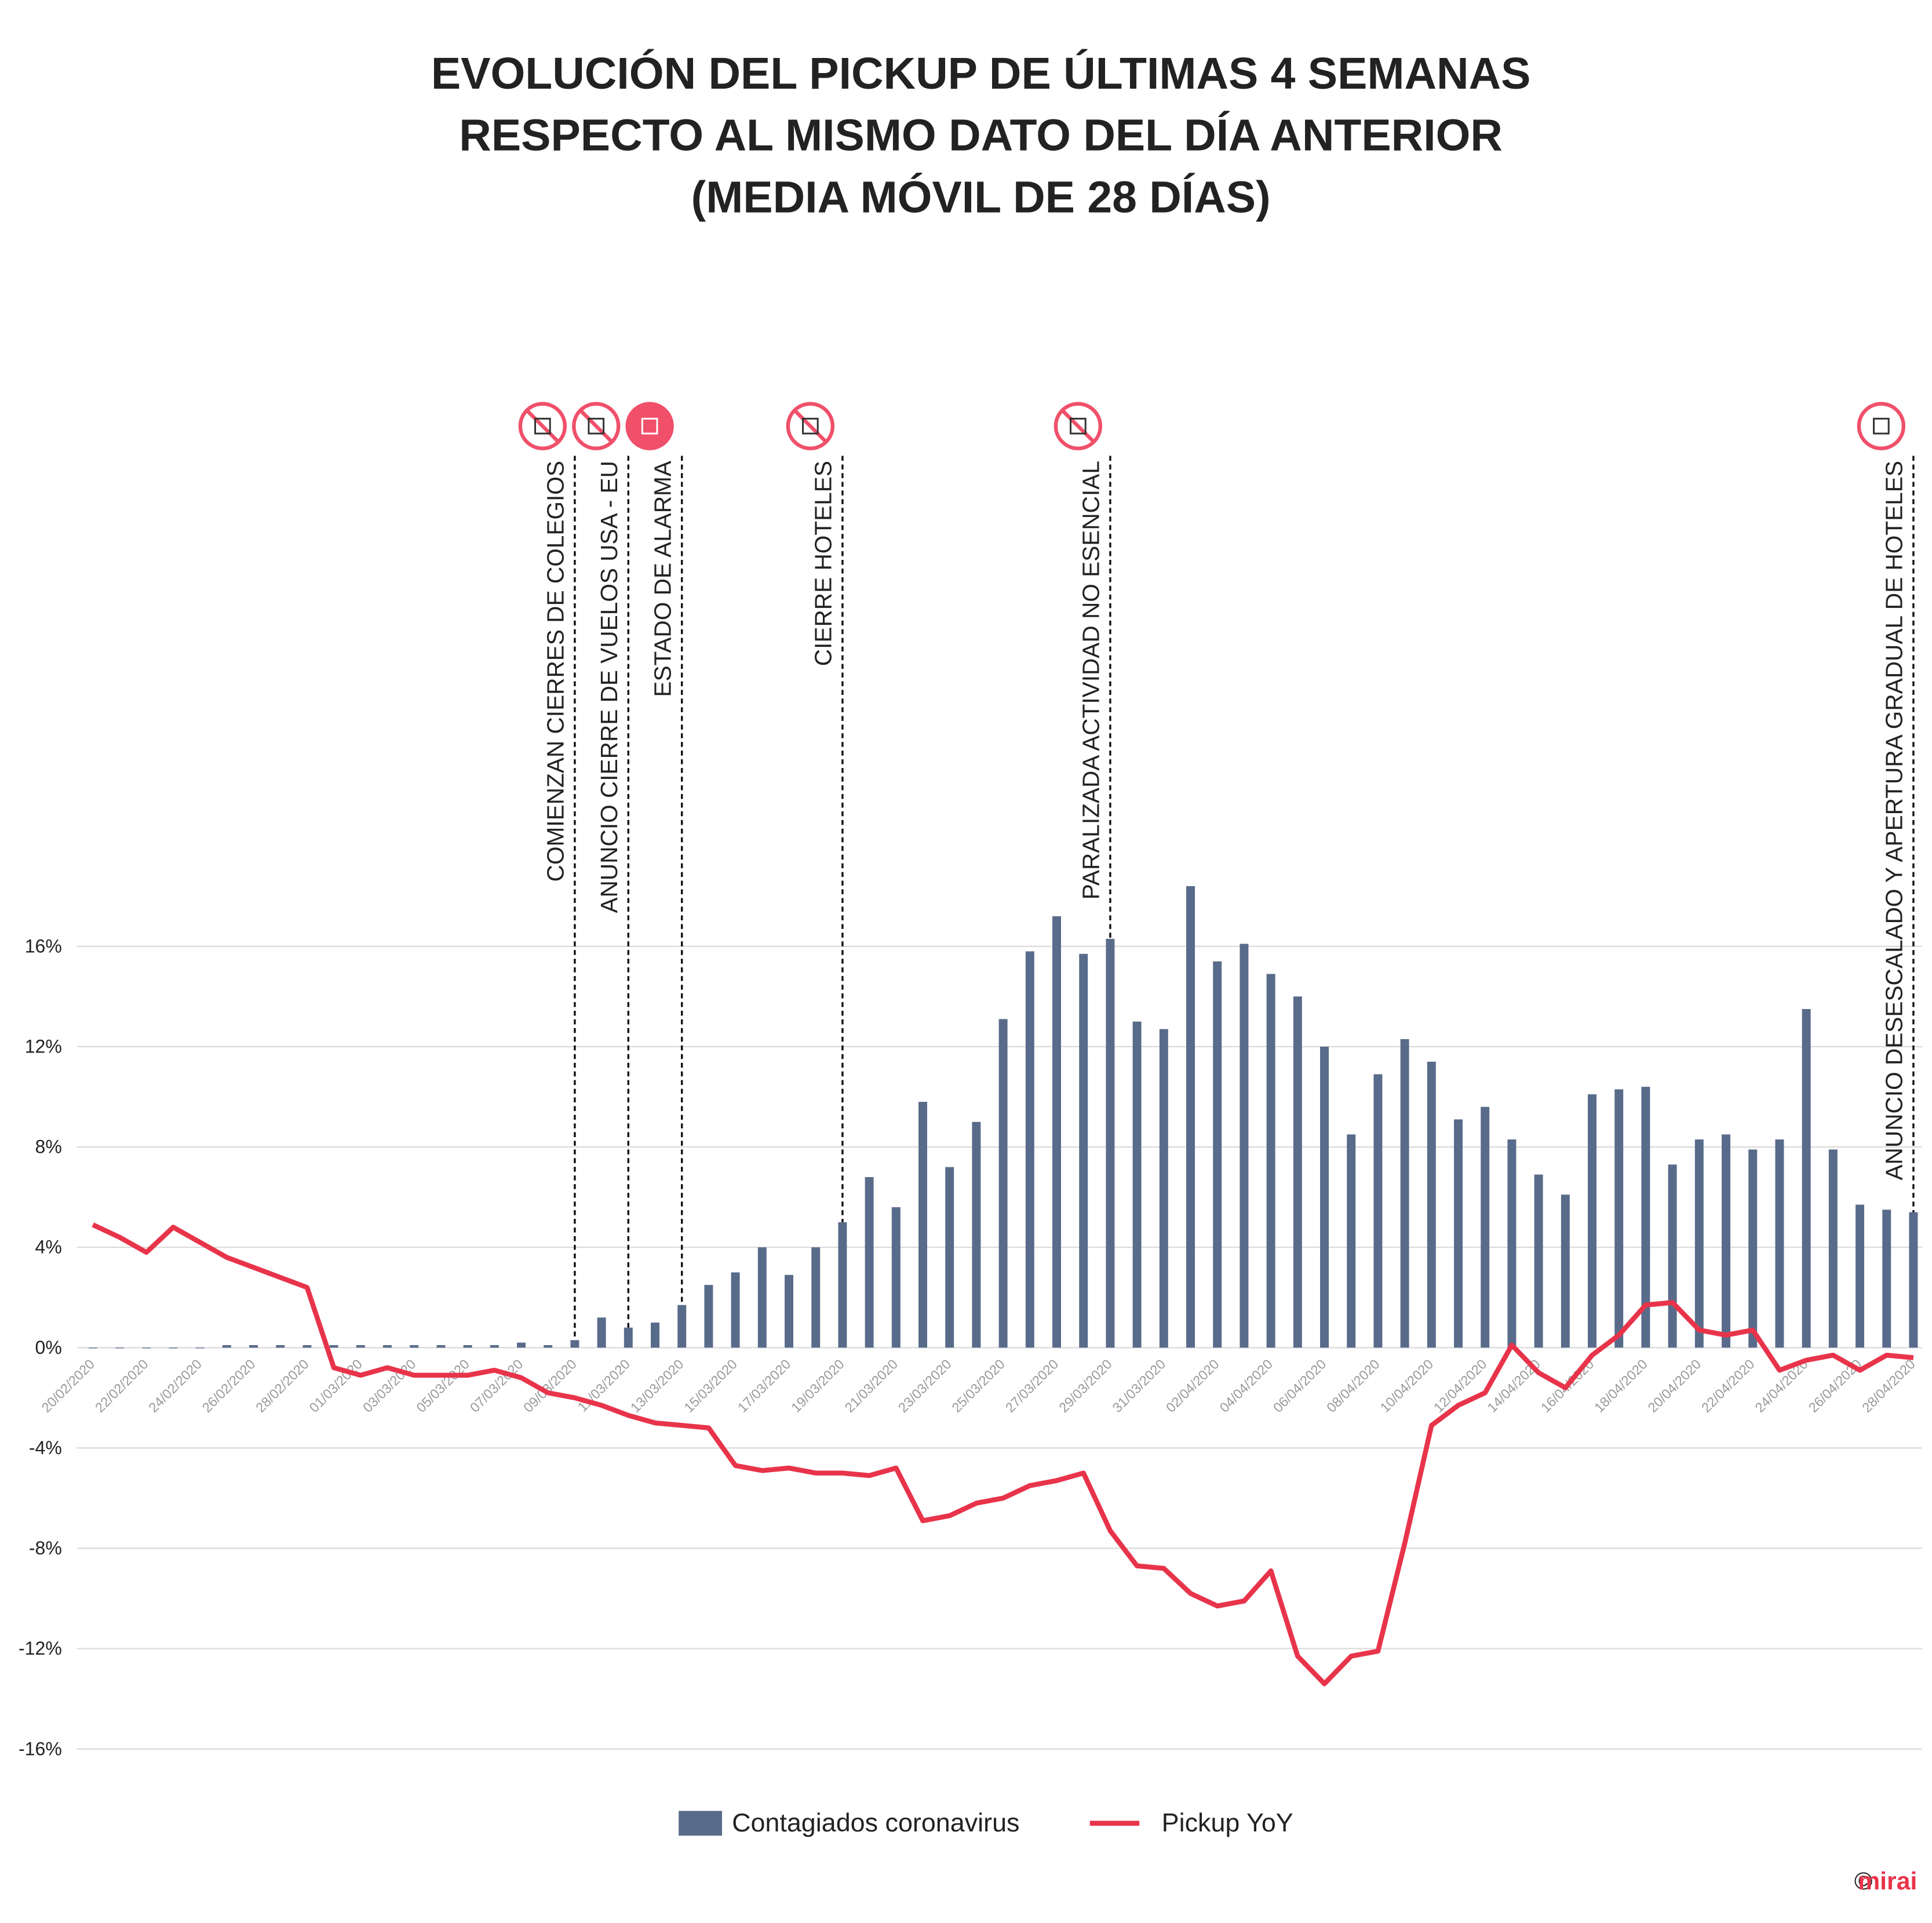 The image size is (1932, 1923). I want to click on chart-title: (MEDIA MÓVIL DE 28 DÍAS), so click(981, 198).